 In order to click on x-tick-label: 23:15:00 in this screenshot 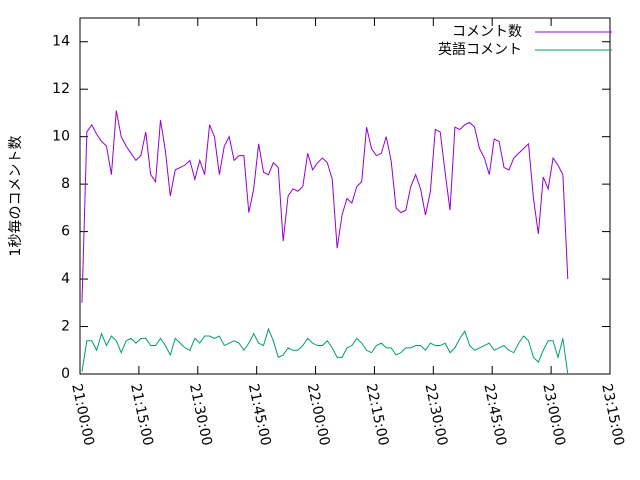, I will do `click(612, 414)`.